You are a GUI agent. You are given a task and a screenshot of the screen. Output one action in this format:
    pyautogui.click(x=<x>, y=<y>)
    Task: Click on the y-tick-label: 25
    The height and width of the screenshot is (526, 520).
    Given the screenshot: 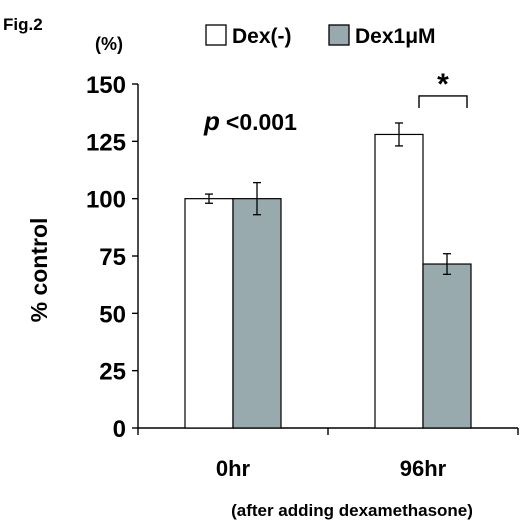 What is the action you would take?
    pyautogui.click(x=112, y=372)
    